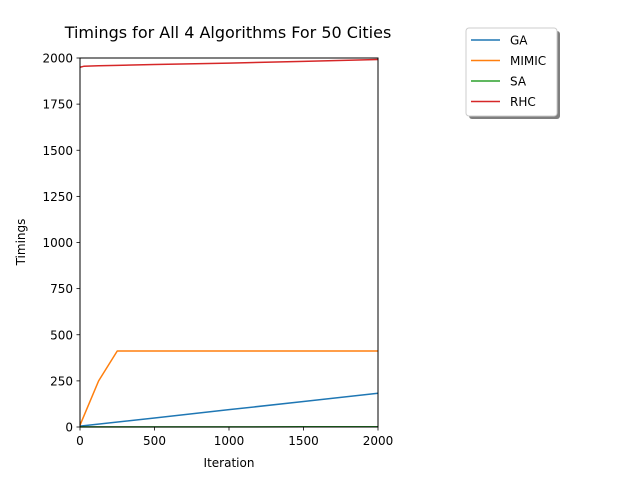 This screenshot has height=480, width=640. What do you see at coordinates (57, 105) in the screenshot?
I see `y-tick-label: 1750` at bounding box center [57, 105].